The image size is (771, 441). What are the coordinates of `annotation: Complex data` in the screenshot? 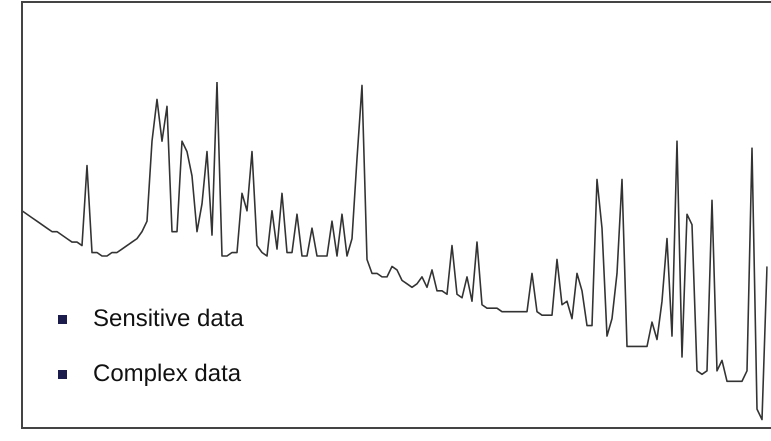 It's located at (167, 374).